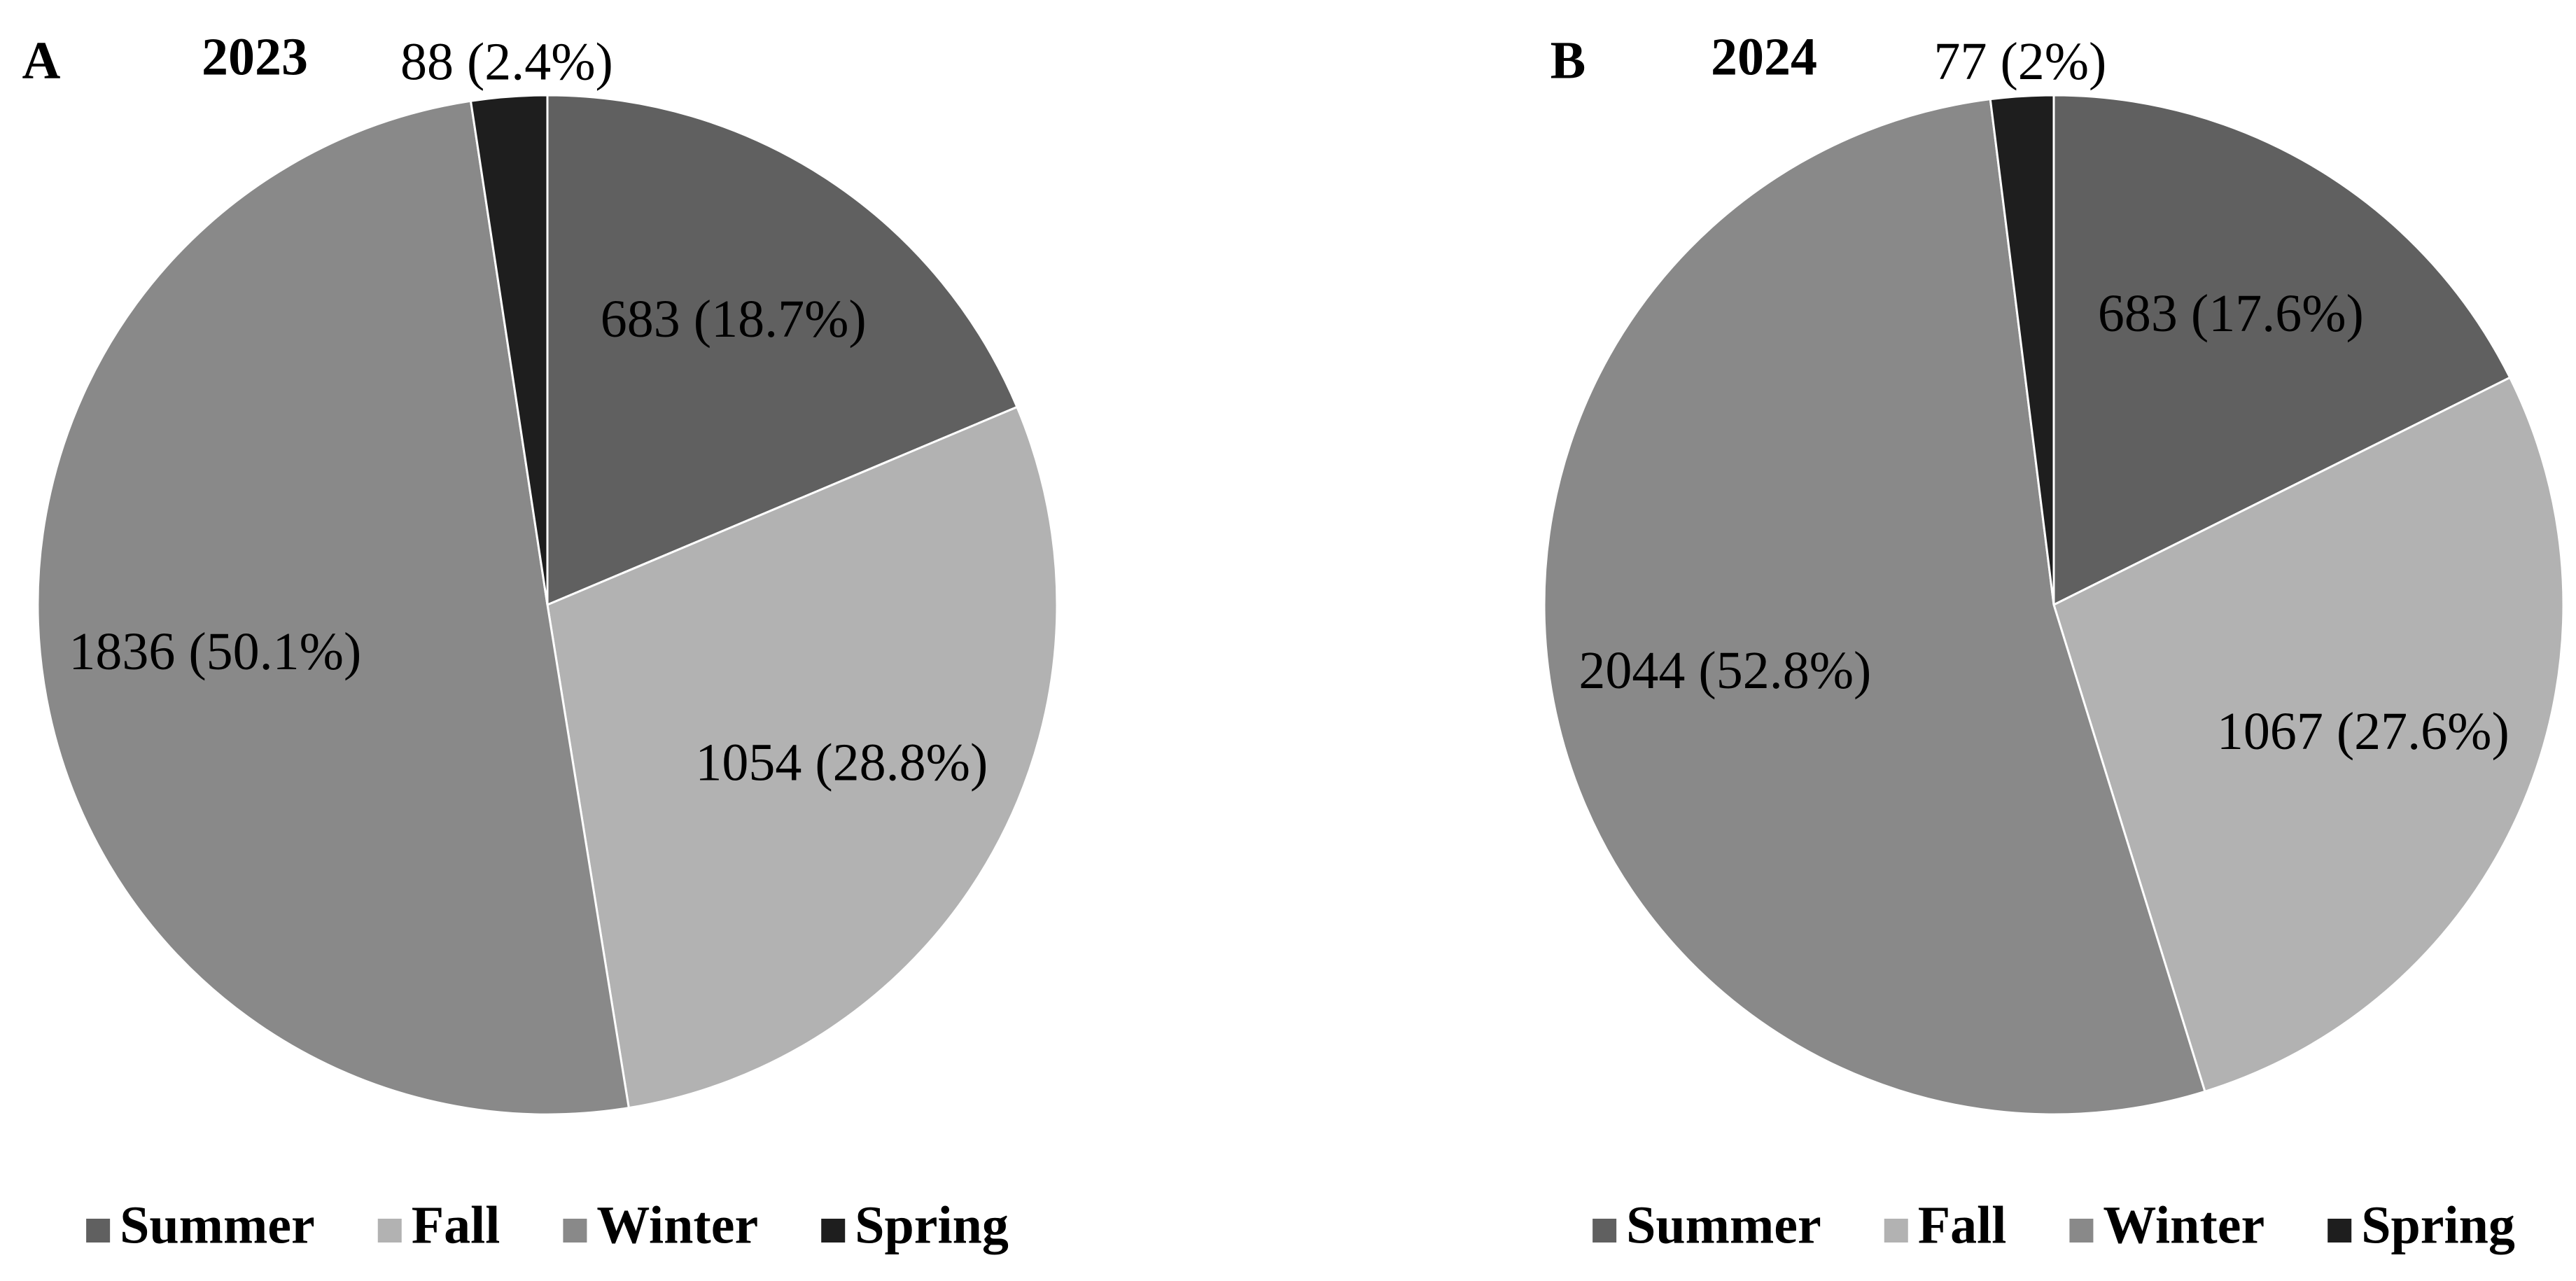 This screenshot has height=1281, width=2576. I want to click on chart-title: 2024, so click(1764, 56).